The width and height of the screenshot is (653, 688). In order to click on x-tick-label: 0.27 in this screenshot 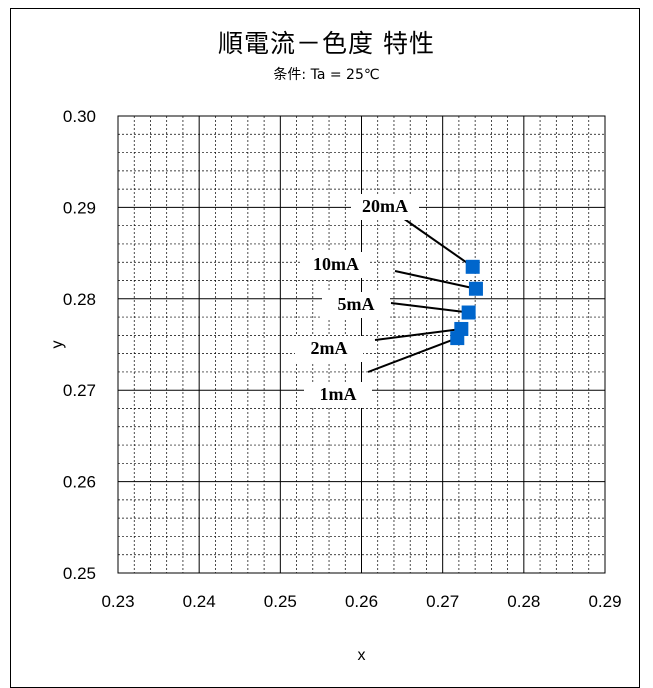, I will do `click(442, 601)`.